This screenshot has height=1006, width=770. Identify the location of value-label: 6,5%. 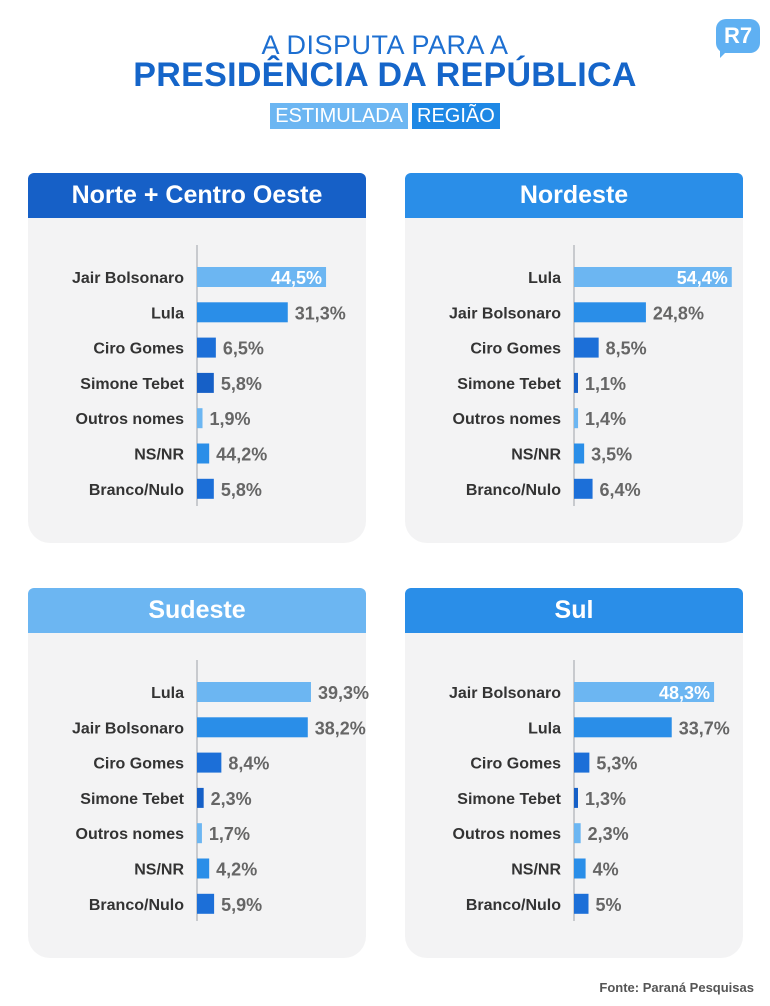
(243, 349).